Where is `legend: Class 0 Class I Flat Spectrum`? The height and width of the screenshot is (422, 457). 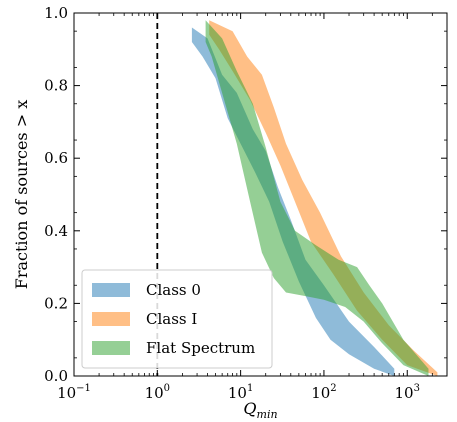 legend: Class 0 Class I Flat Spectrum is located at coordinates (177, 319).